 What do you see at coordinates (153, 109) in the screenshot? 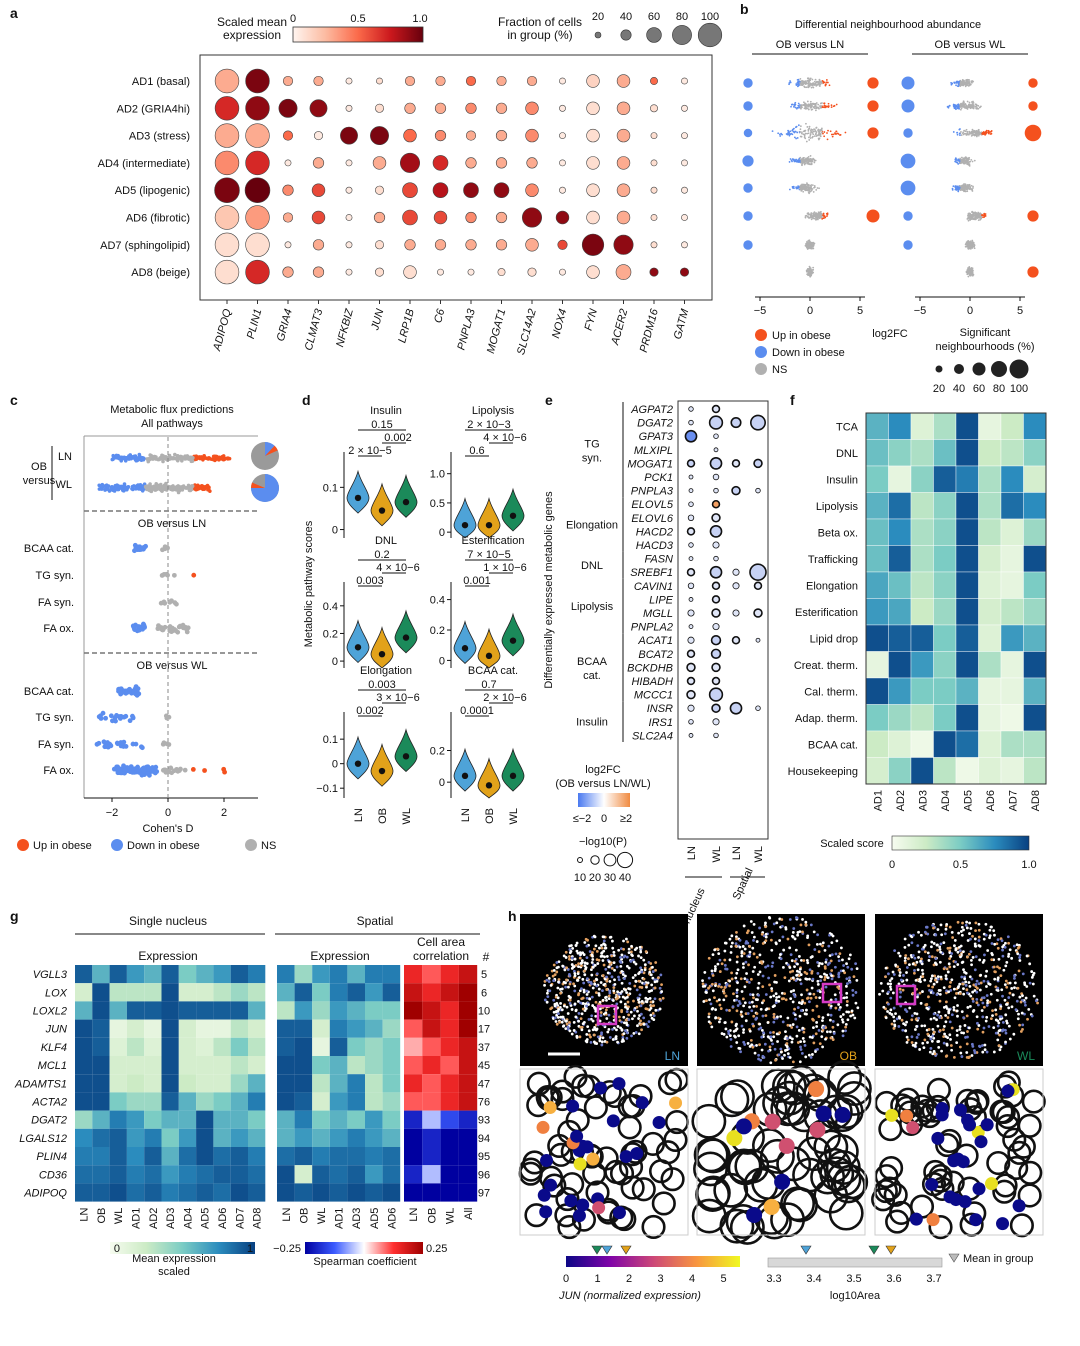
I see `row-label: AD2 (GRIA4hi)` at bounding box center [153, 109].